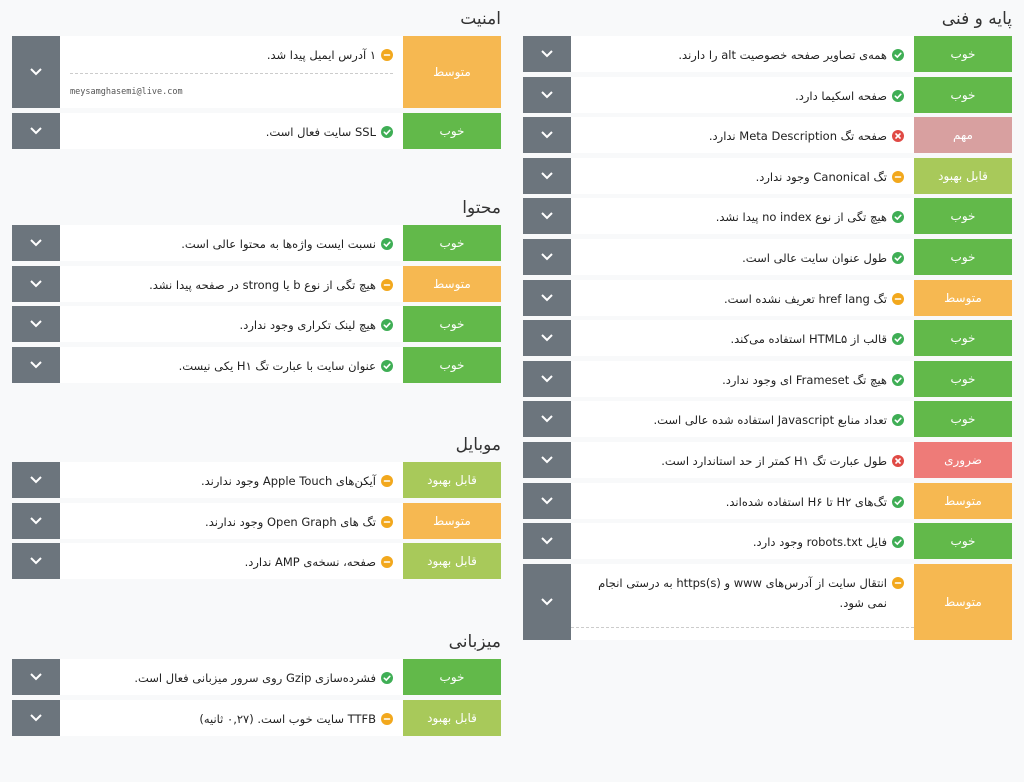 The width and height of the screenshot is (1024, 782). What do you see at coordinates (231, 131) in the screenshot?
I see `result-text: SSL سایت فعال است.` at bounding box center [231, 131].